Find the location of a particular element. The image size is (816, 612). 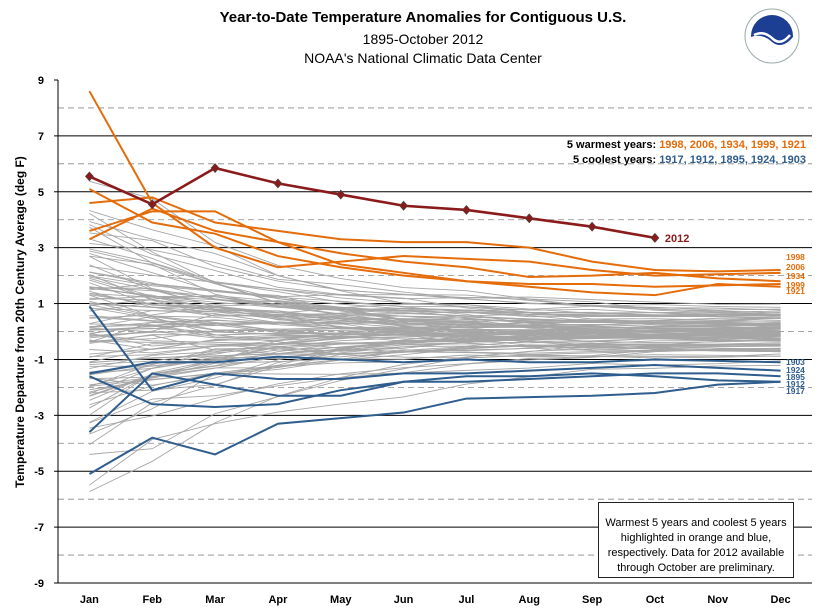

legend-cool-years: 1917, 1912, 1895, 1924, 1903 is located at coordinates (732, 160).